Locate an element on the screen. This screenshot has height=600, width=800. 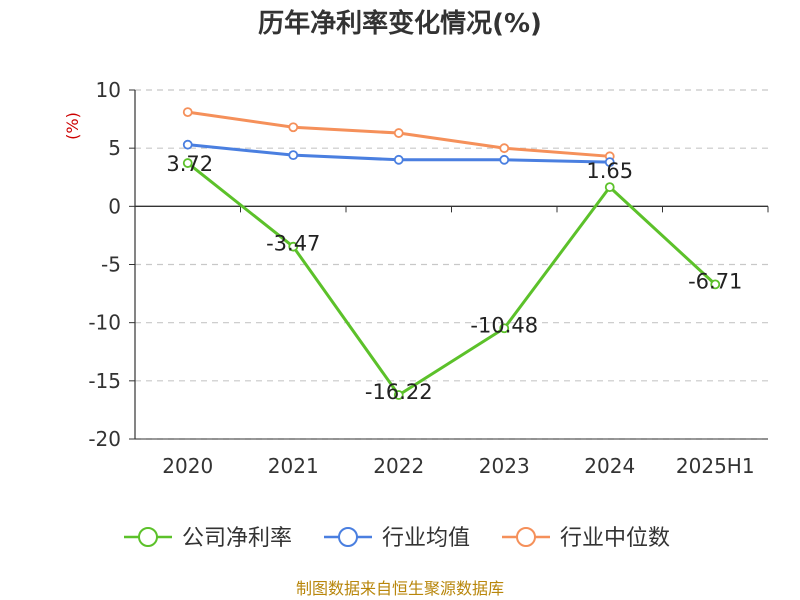
legend-item: 行业中位数 is located at coordinates (586, 538).